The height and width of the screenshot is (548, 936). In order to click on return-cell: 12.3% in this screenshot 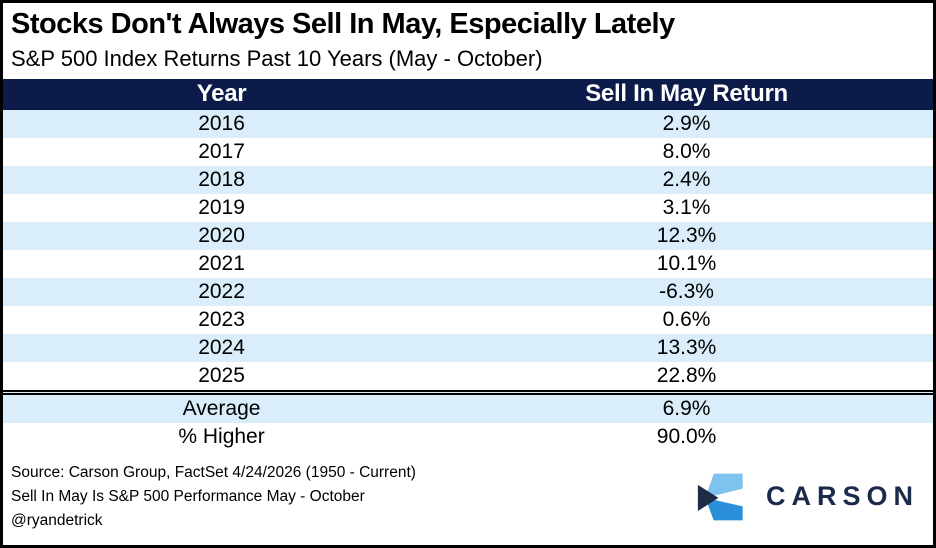, I will do `click(686, 235)`.